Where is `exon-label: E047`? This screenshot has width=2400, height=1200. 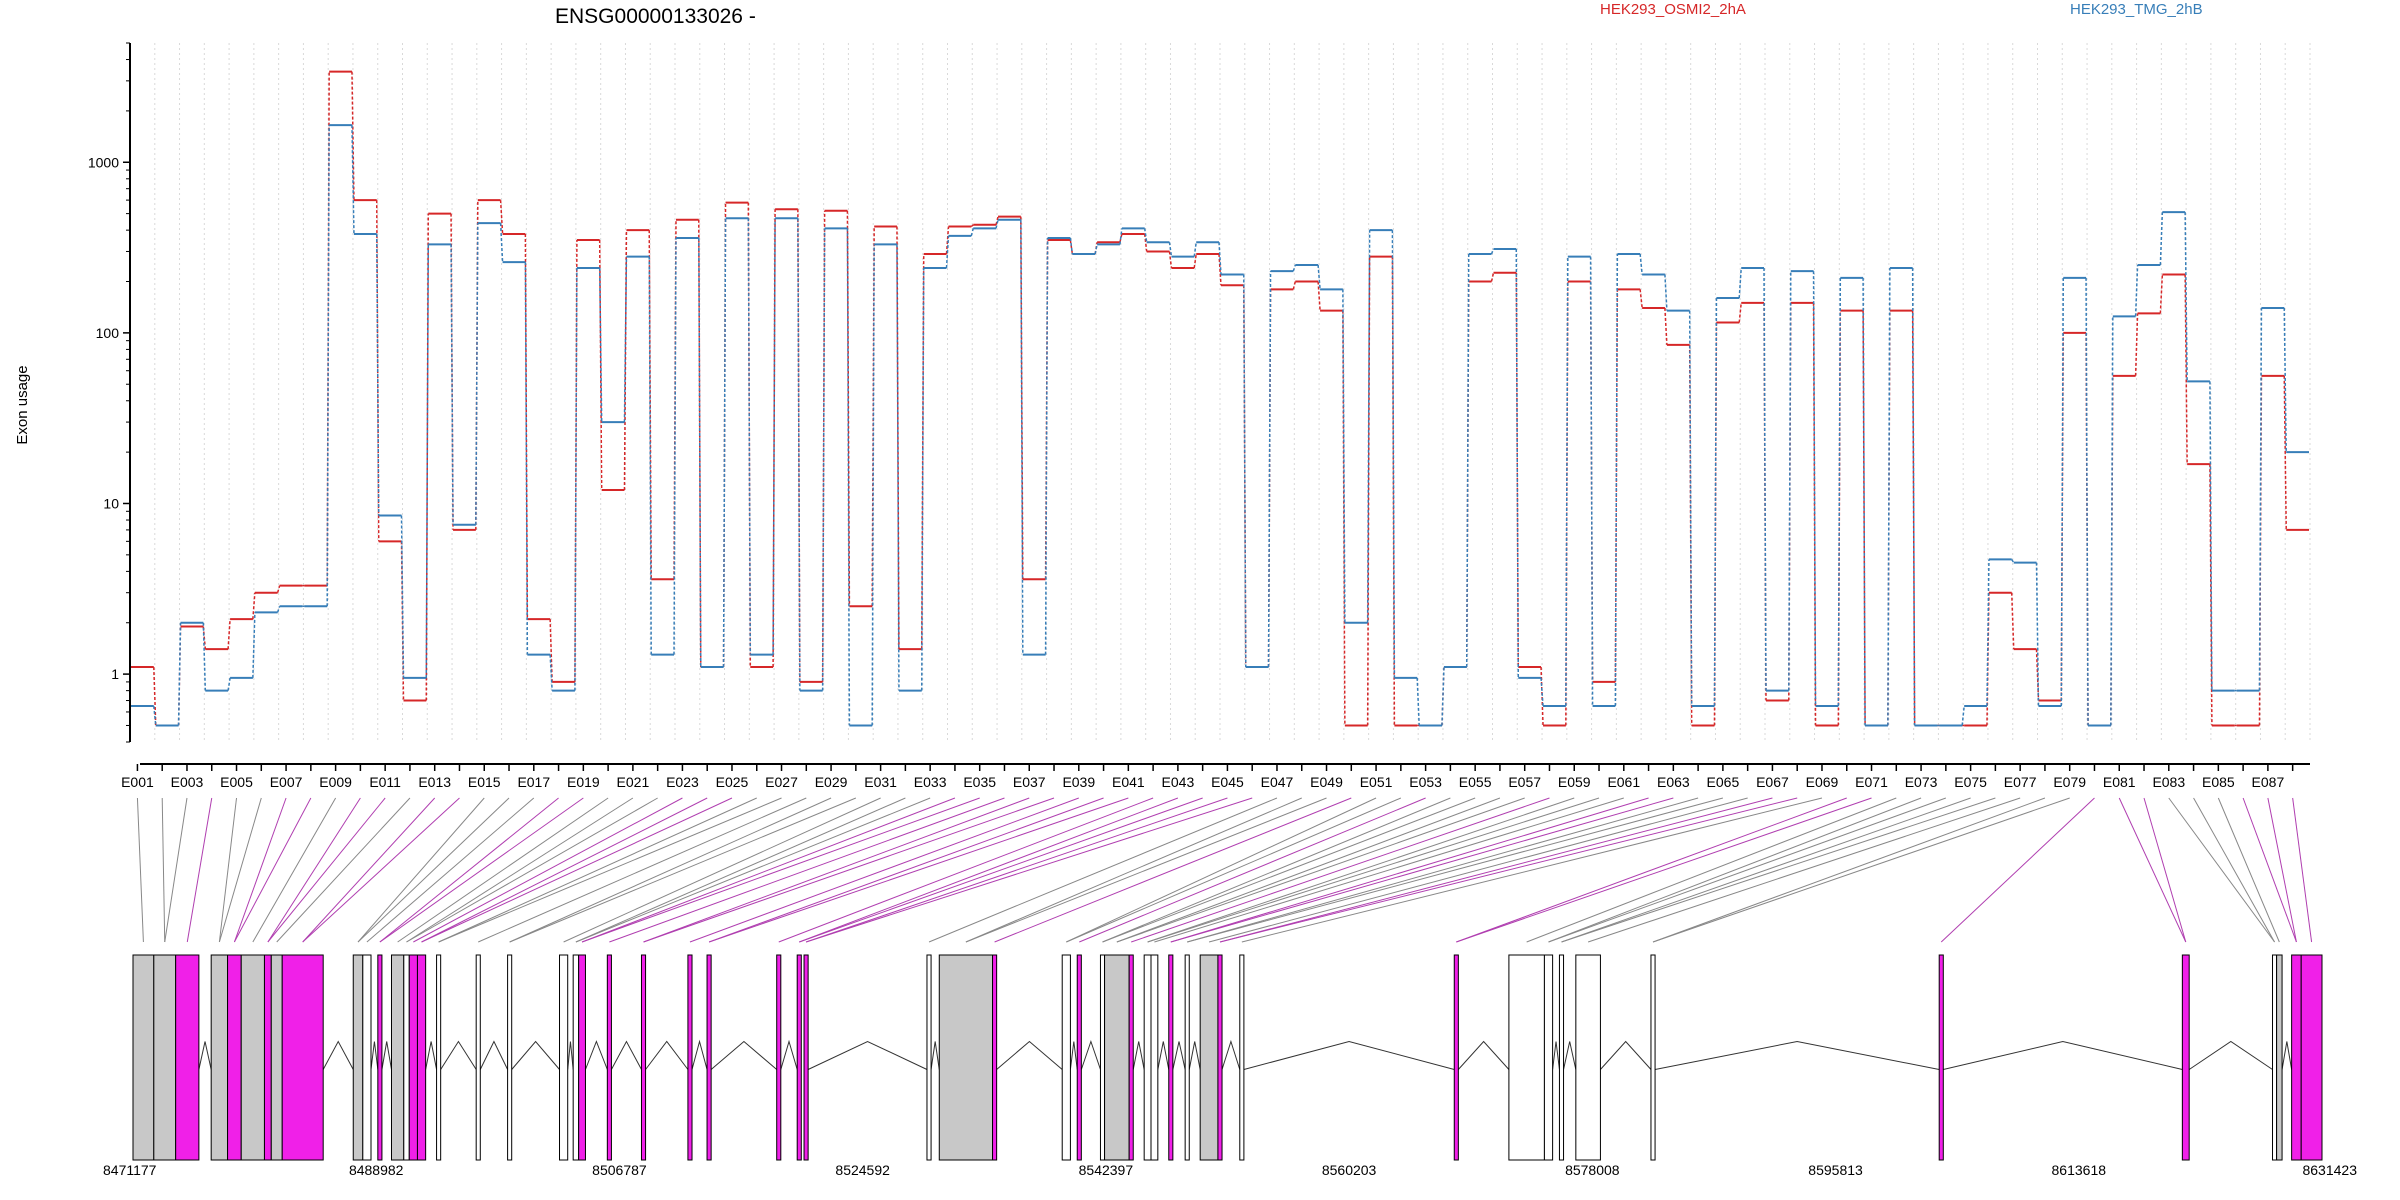 exon-label: E047 is located at coordinates (1277, 782).